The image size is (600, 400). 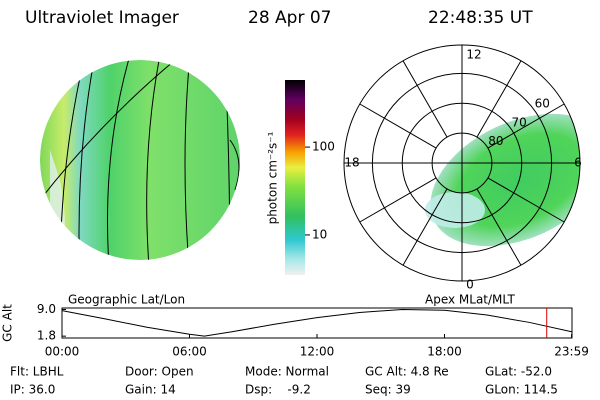 I want to click on plot-frame, so click(x=317, y=323).